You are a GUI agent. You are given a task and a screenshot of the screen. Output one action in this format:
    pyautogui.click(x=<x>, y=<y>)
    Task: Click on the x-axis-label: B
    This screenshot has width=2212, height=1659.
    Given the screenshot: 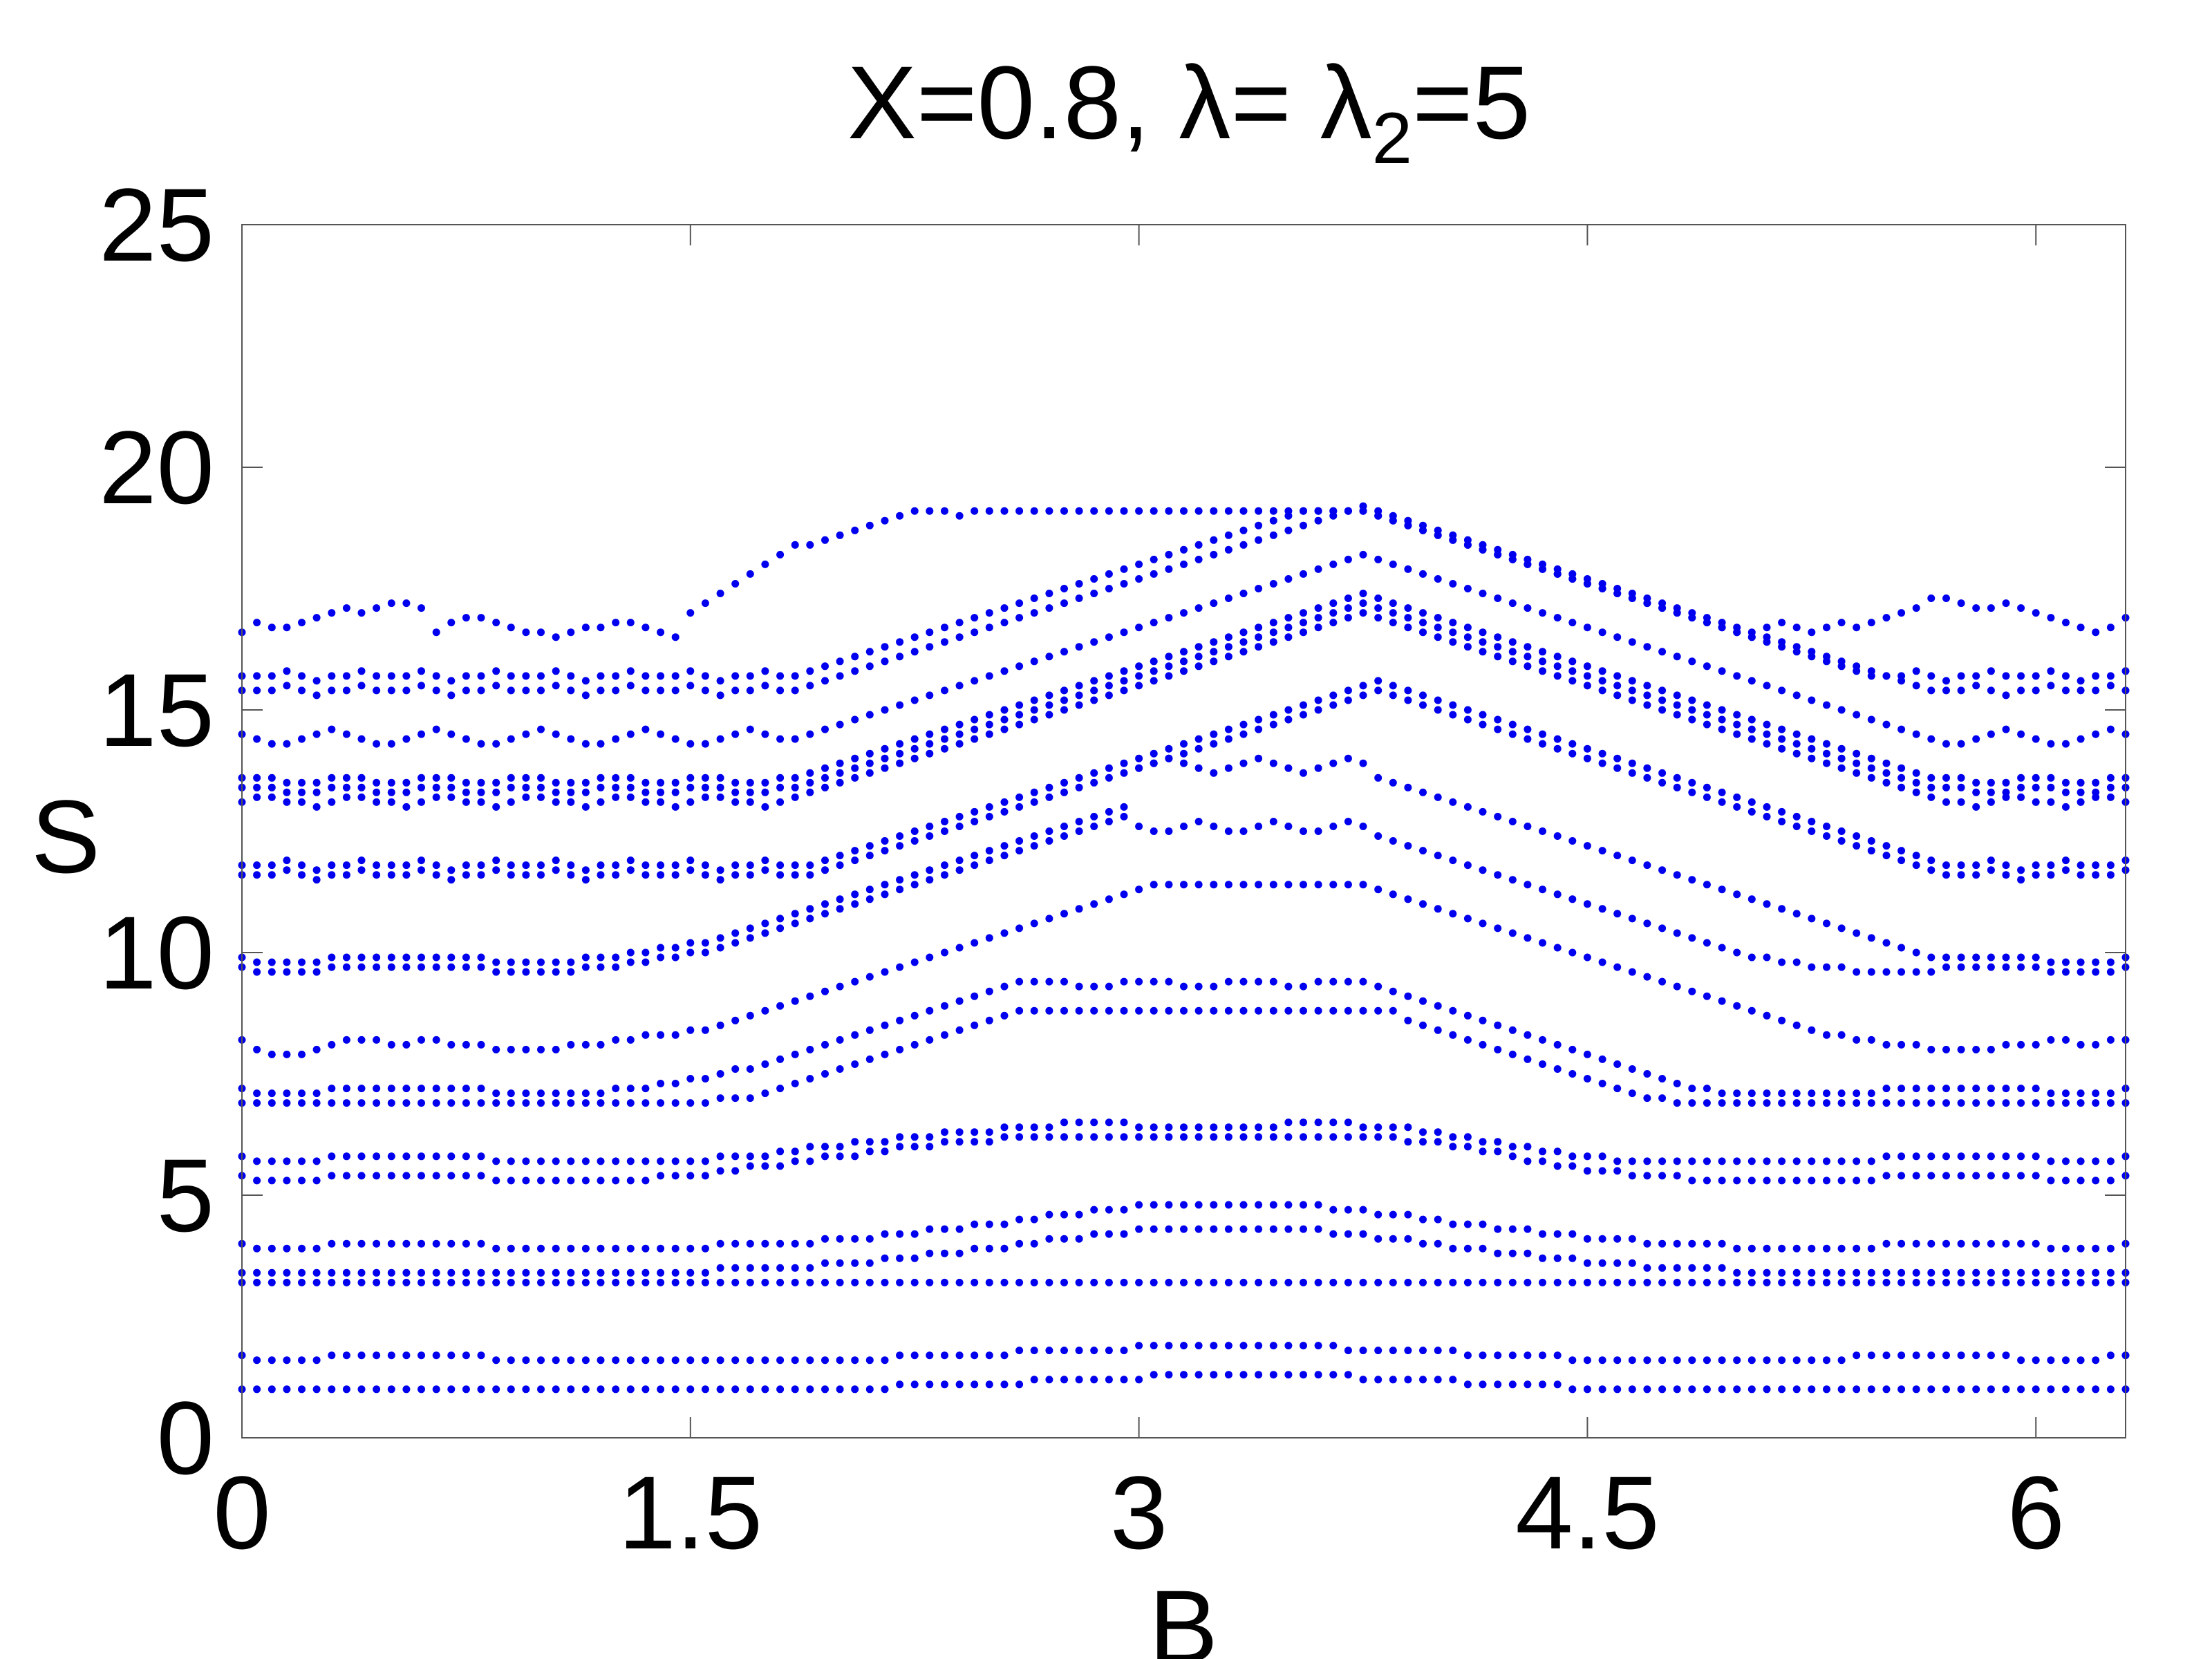 What is the action you would take?
    pyautogui.click(x=1183, y=1614)
    